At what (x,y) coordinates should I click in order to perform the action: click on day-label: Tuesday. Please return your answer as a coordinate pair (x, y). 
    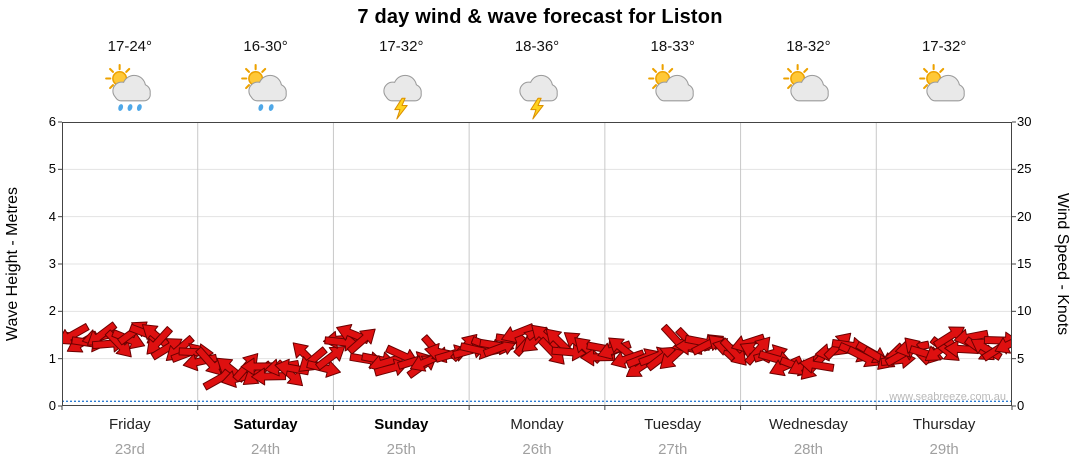
    Looking at the image, I should click on (673, 424).